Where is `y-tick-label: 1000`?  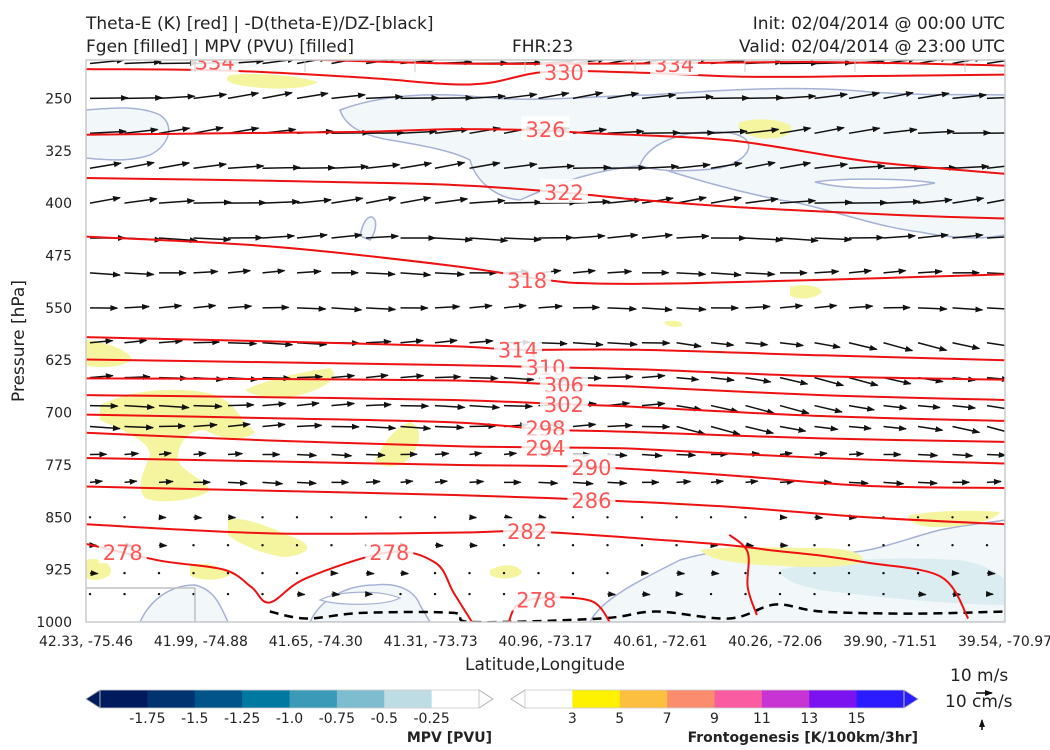 y-tick-label: 1000 is located at coordinates (54, 623).